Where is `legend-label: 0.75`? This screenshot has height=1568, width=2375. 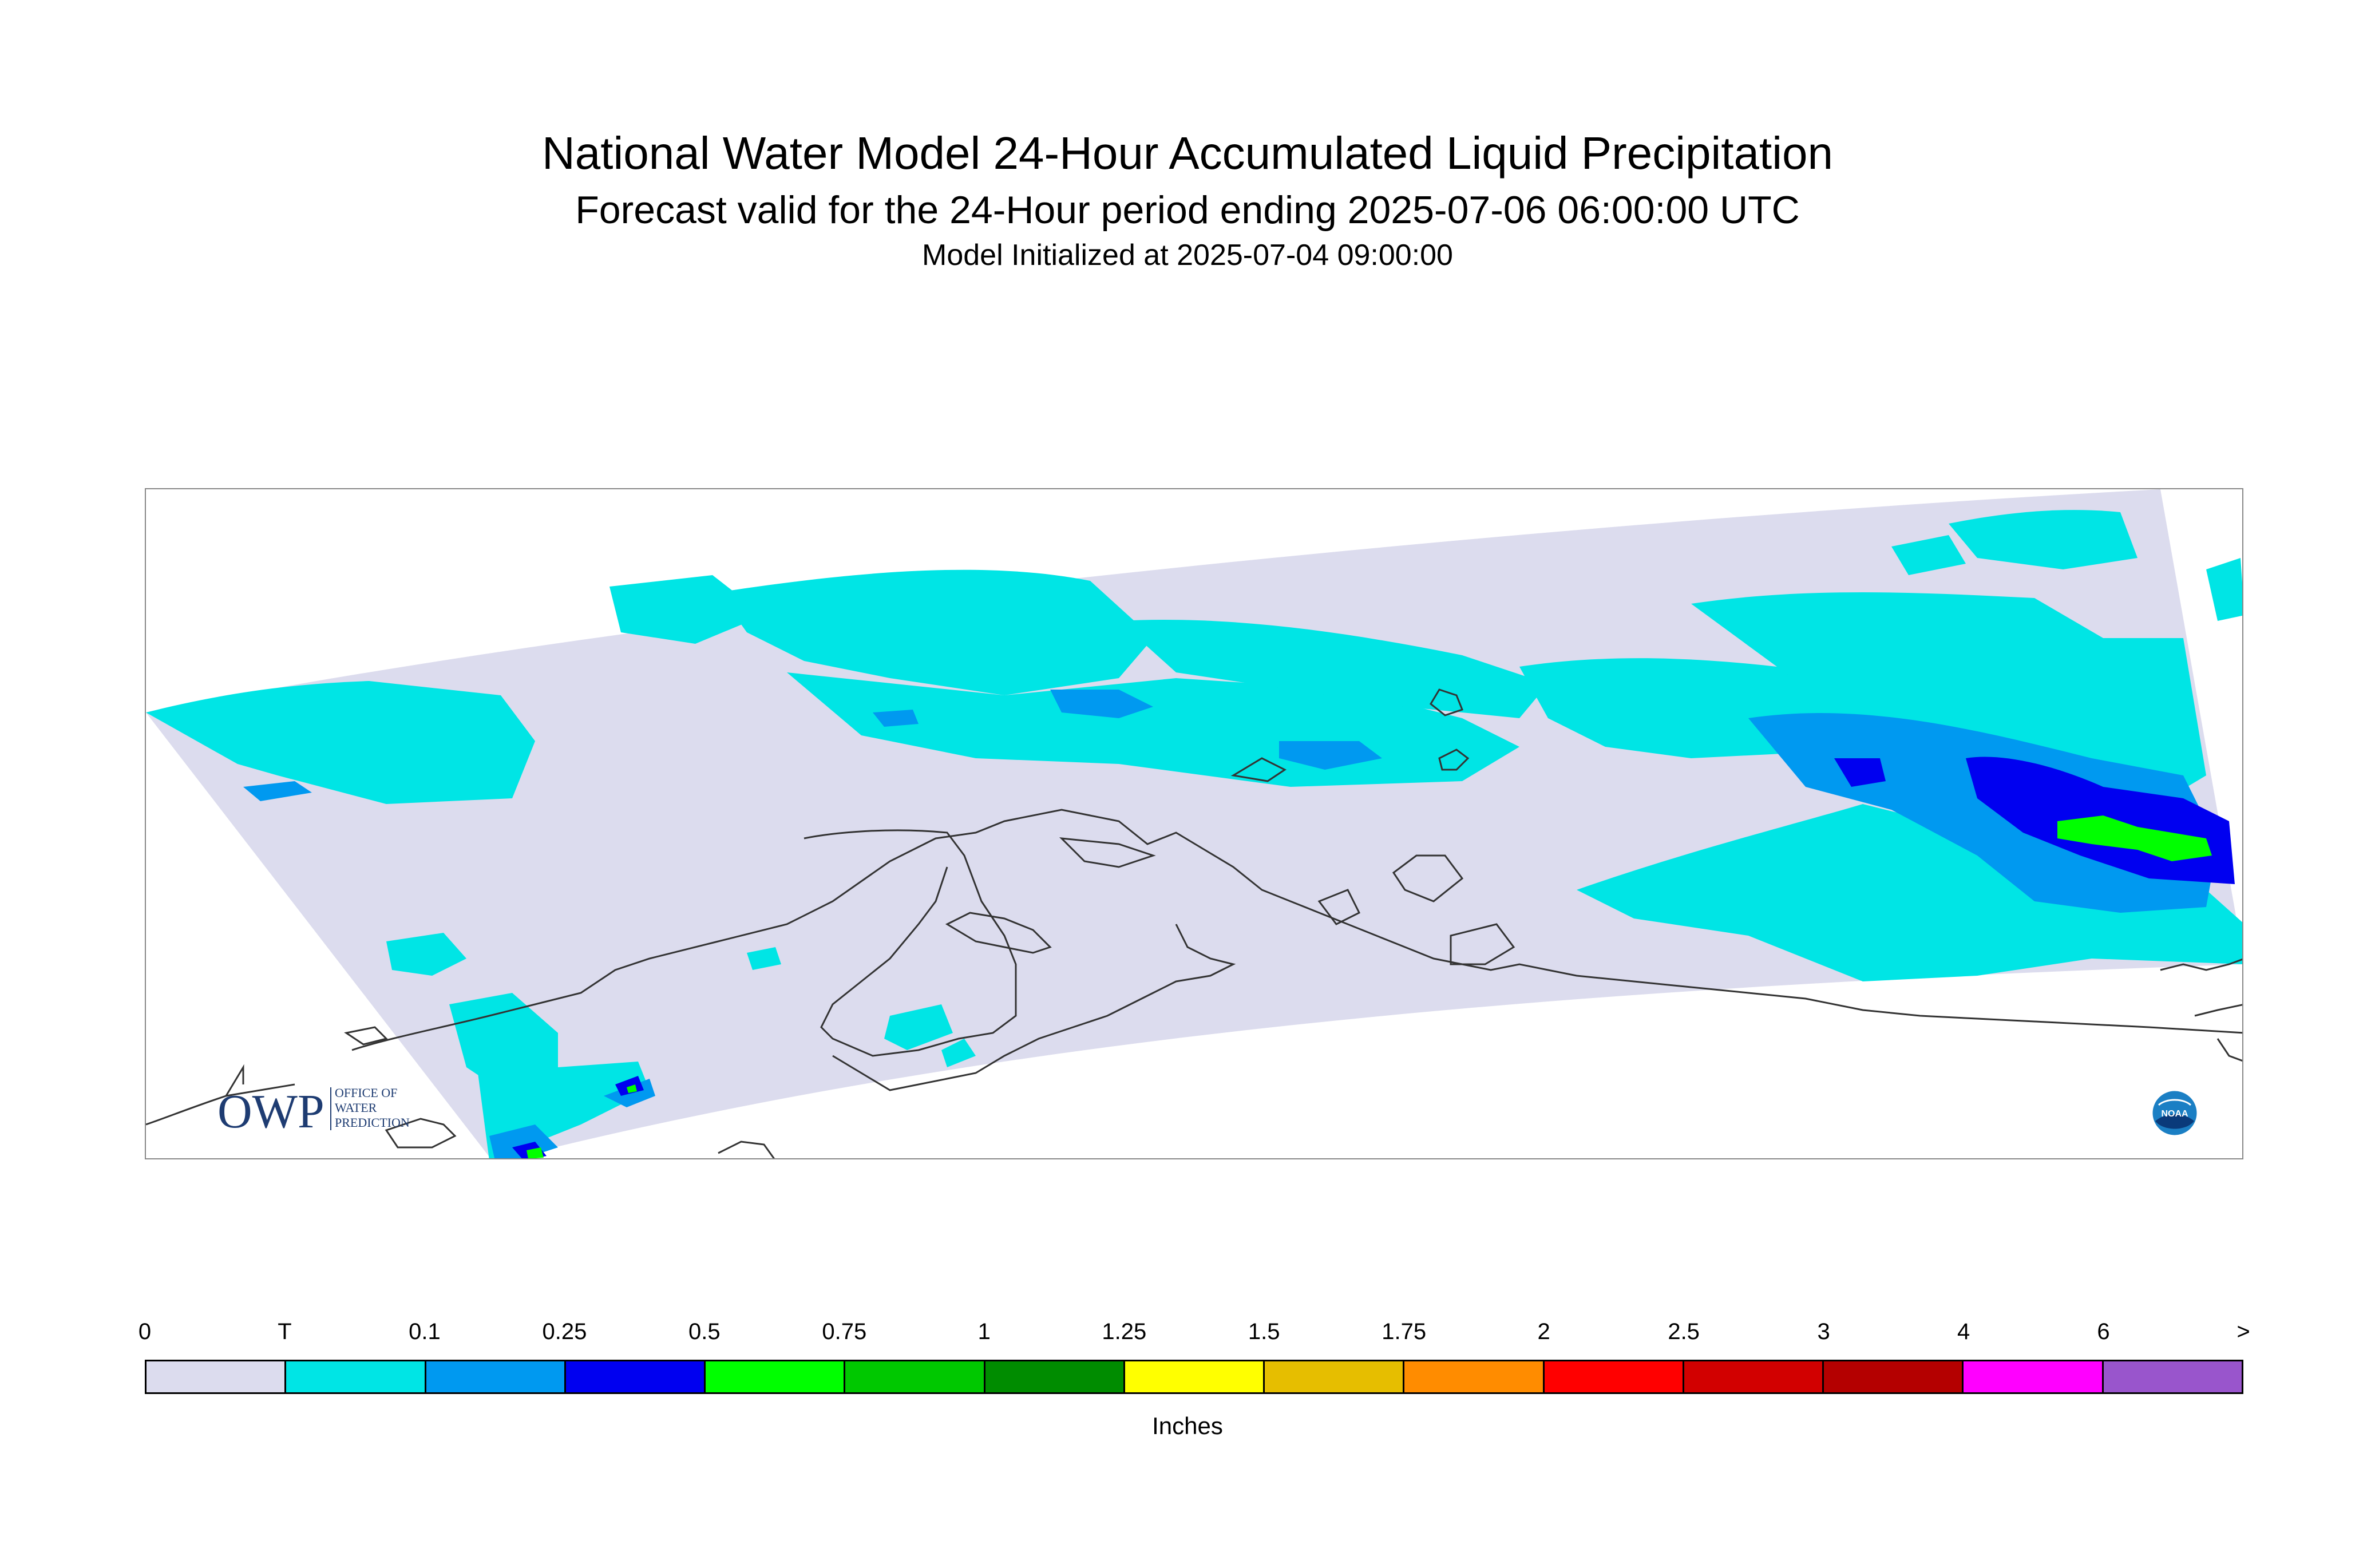 legend-label: 0.75 is located at coordinates (844, 1331).